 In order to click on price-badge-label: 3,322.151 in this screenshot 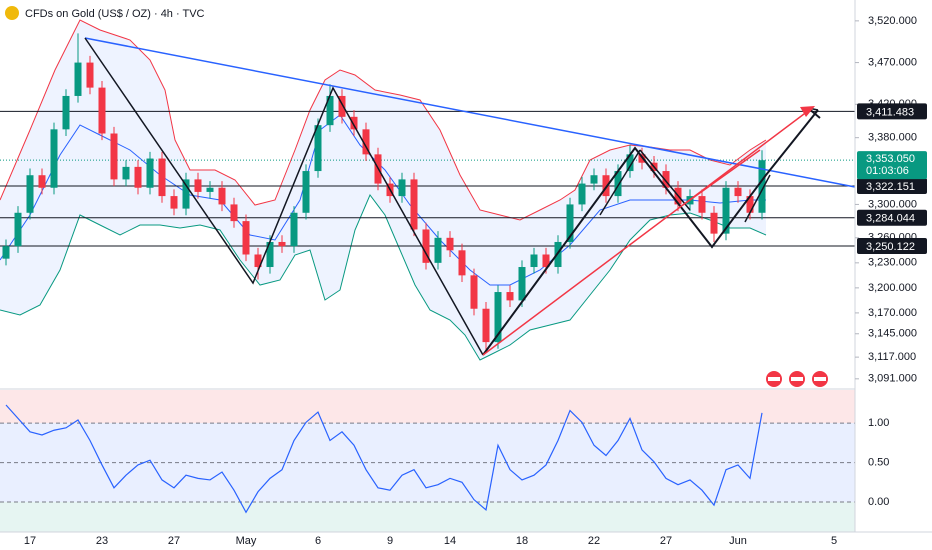, I will do `click(890, 187)`.